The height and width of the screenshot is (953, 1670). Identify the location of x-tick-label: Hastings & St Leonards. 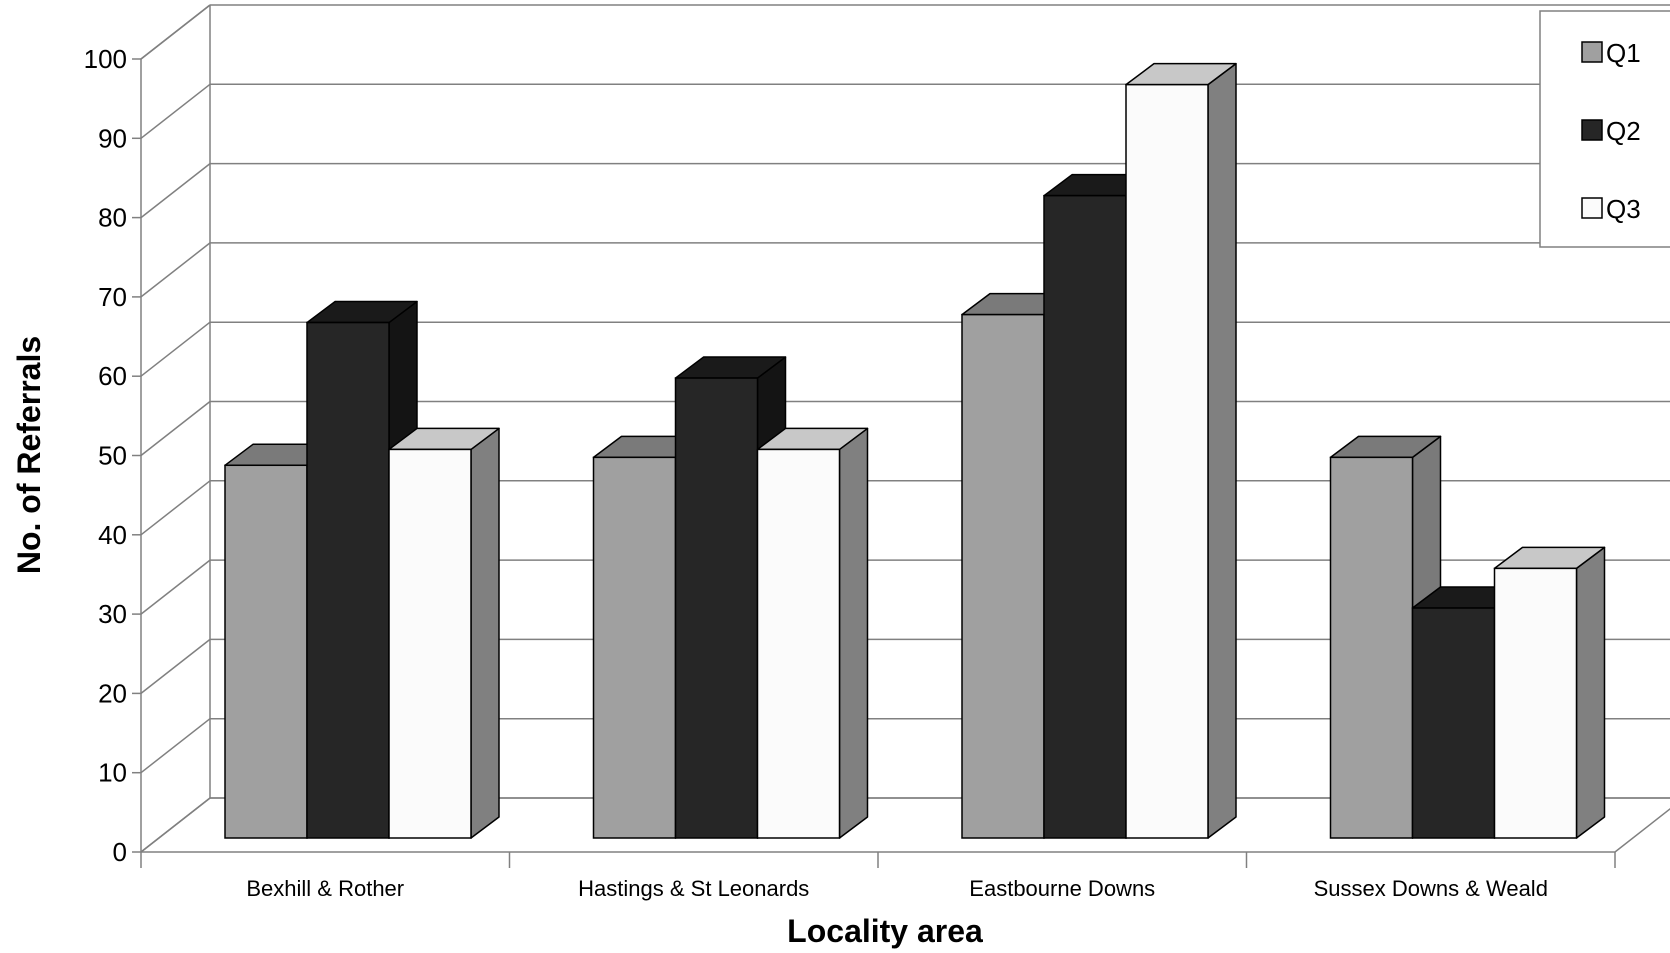
(693, 888).